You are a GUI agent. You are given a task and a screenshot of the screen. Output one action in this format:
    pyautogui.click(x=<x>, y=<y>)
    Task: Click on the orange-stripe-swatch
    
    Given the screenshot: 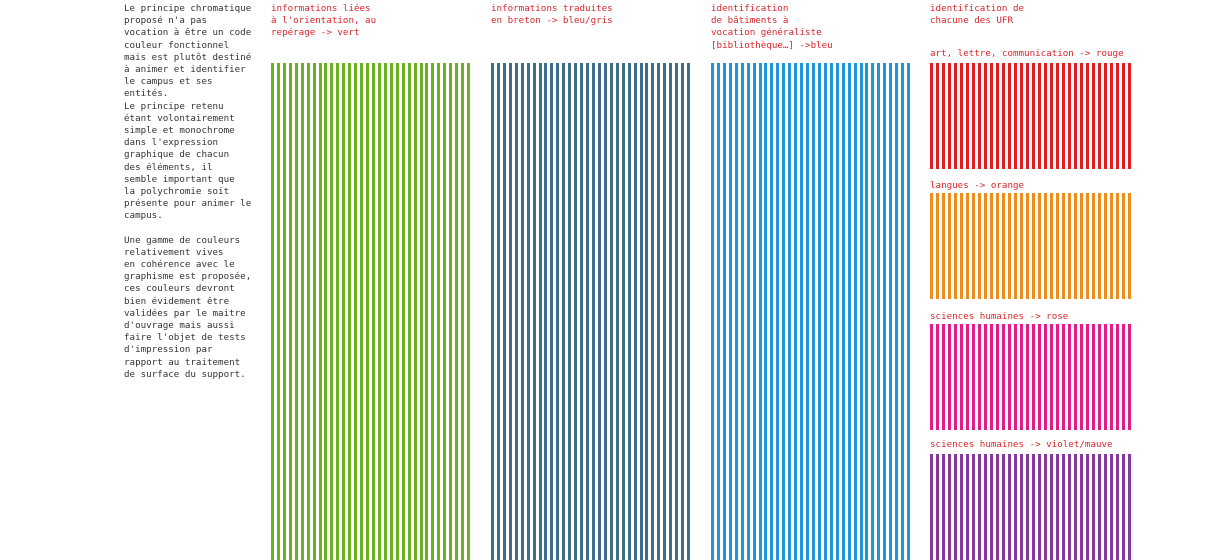 What is the action you would take?
    pyautogui.click(x=1032, y=246)
    